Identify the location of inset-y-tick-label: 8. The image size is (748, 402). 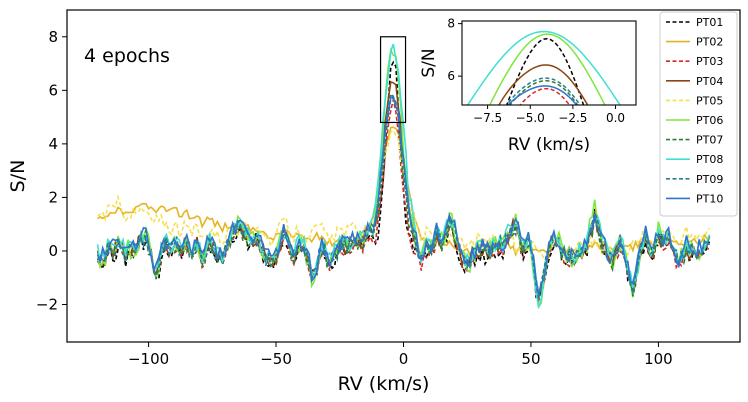
(451, 24).